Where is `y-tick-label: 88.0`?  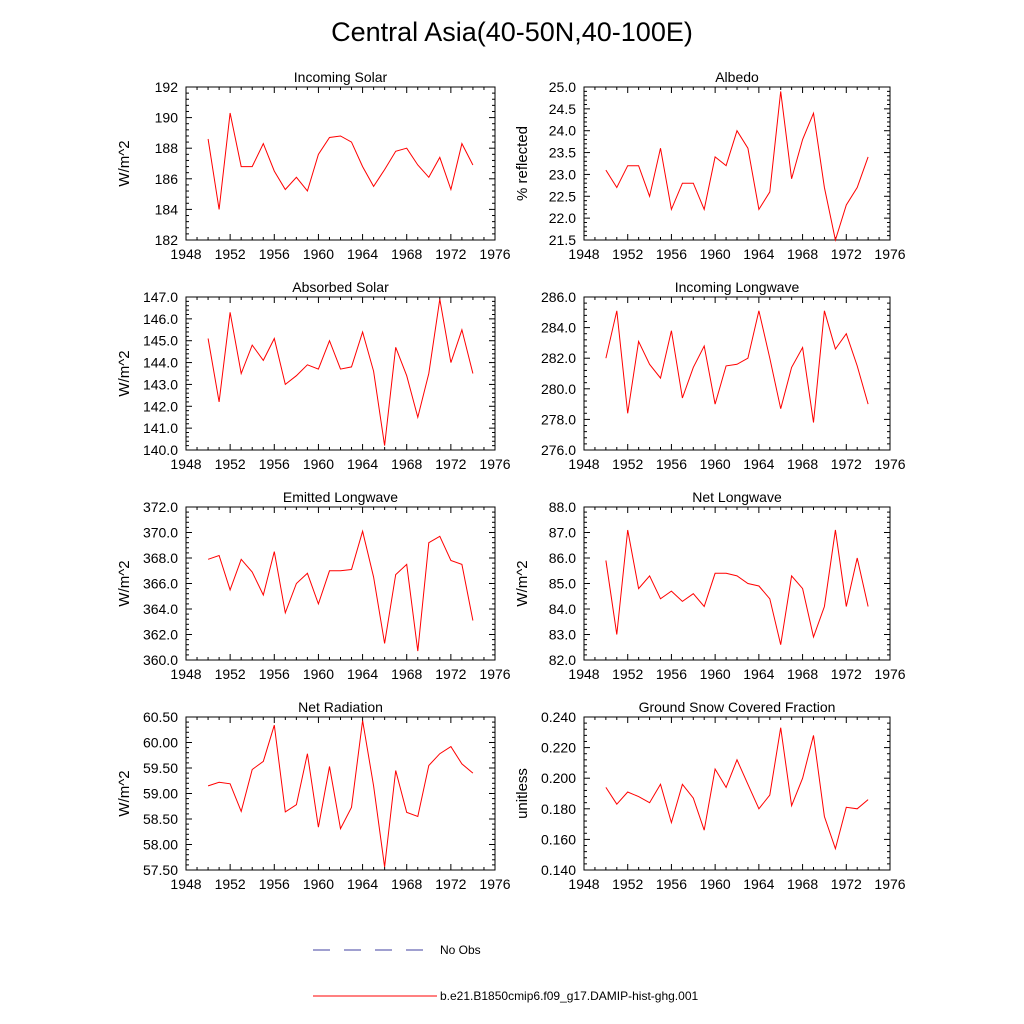
y-tick-label: 88.0 is located at coordinates (562, 507).